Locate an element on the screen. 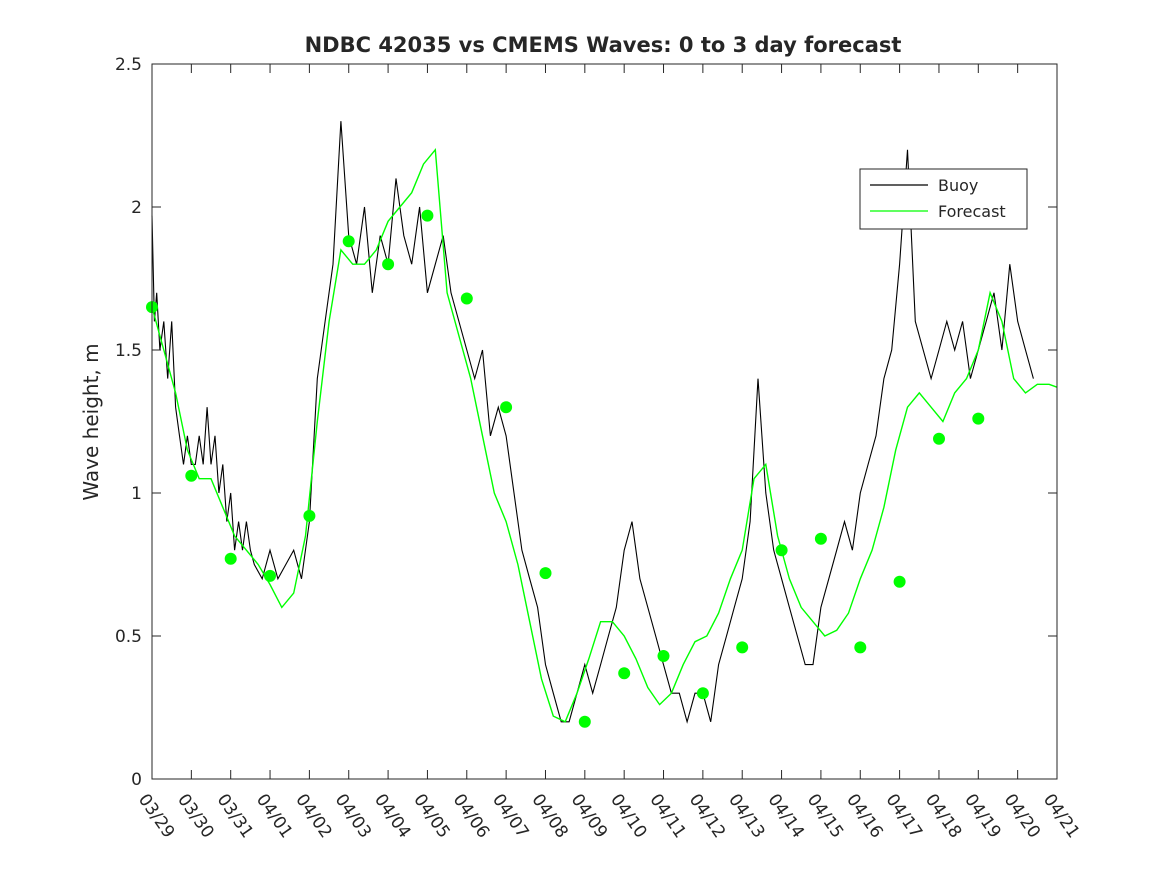  legend-label-forecast: Forecast is located at coordinates (972, 211).